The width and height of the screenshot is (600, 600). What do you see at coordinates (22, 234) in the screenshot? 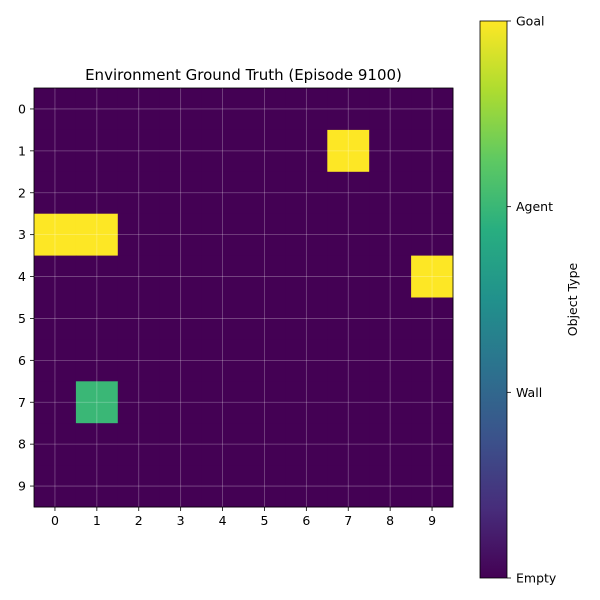
I see `y-tick-label: 3` at bounding box center [22, 234].